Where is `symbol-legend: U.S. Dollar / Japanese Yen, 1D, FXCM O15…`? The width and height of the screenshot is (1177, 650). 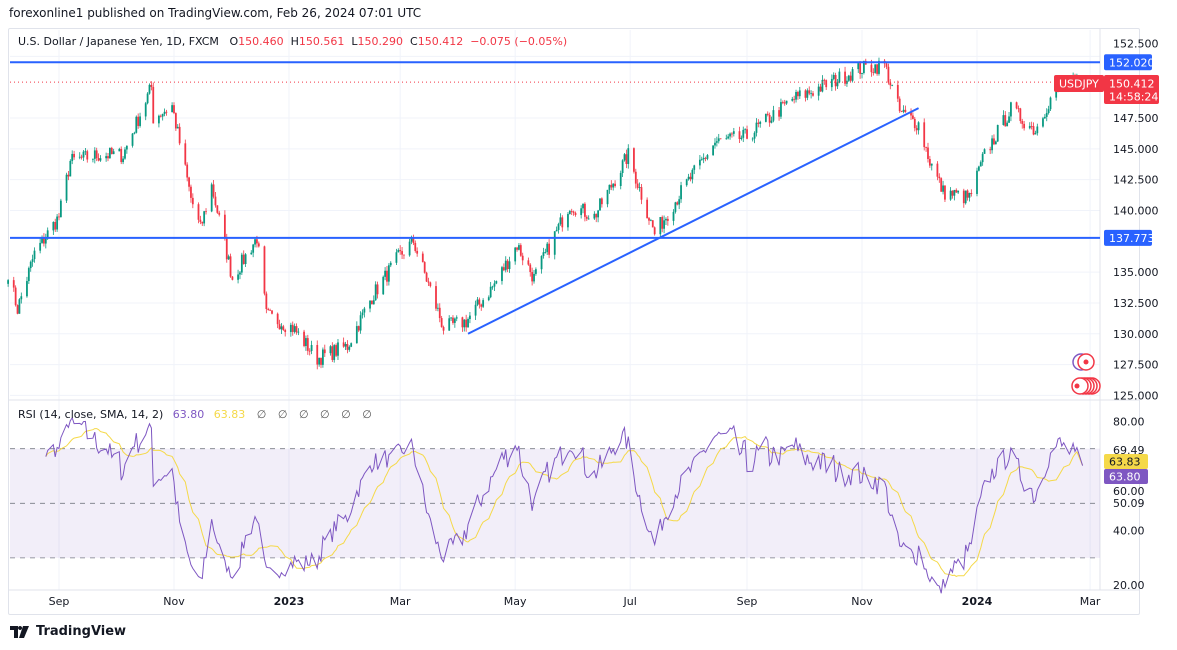
symbol-legend: U.S. Dollar / Japanese Yen, 1D, FXCM O15… is located at coordinates (292, 41).